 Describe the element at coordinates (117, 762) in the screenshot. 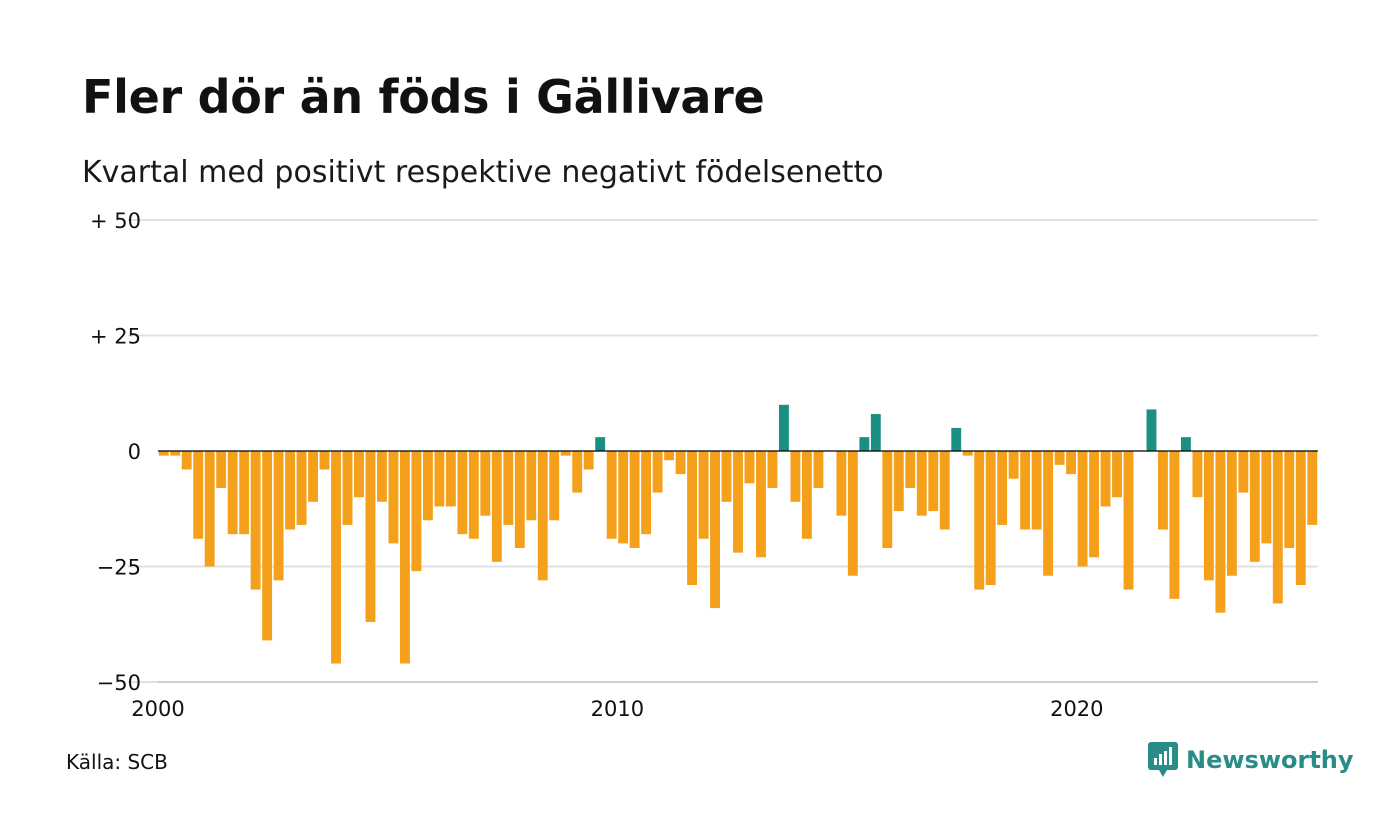

I see `source-label: Källa: SCB` at that location.